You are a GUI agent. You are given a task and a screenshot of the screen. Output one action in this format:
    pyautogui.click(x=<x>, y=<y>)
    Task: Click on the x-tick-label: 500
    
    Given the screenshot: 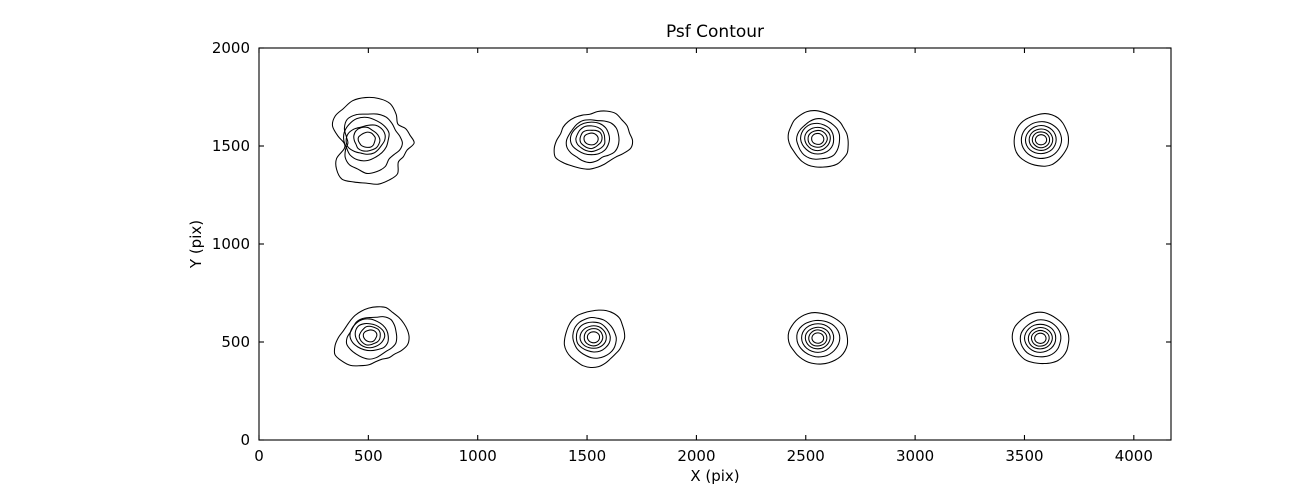 What is the action you would take?
    pyautogui.click(x=368, y=456)
    